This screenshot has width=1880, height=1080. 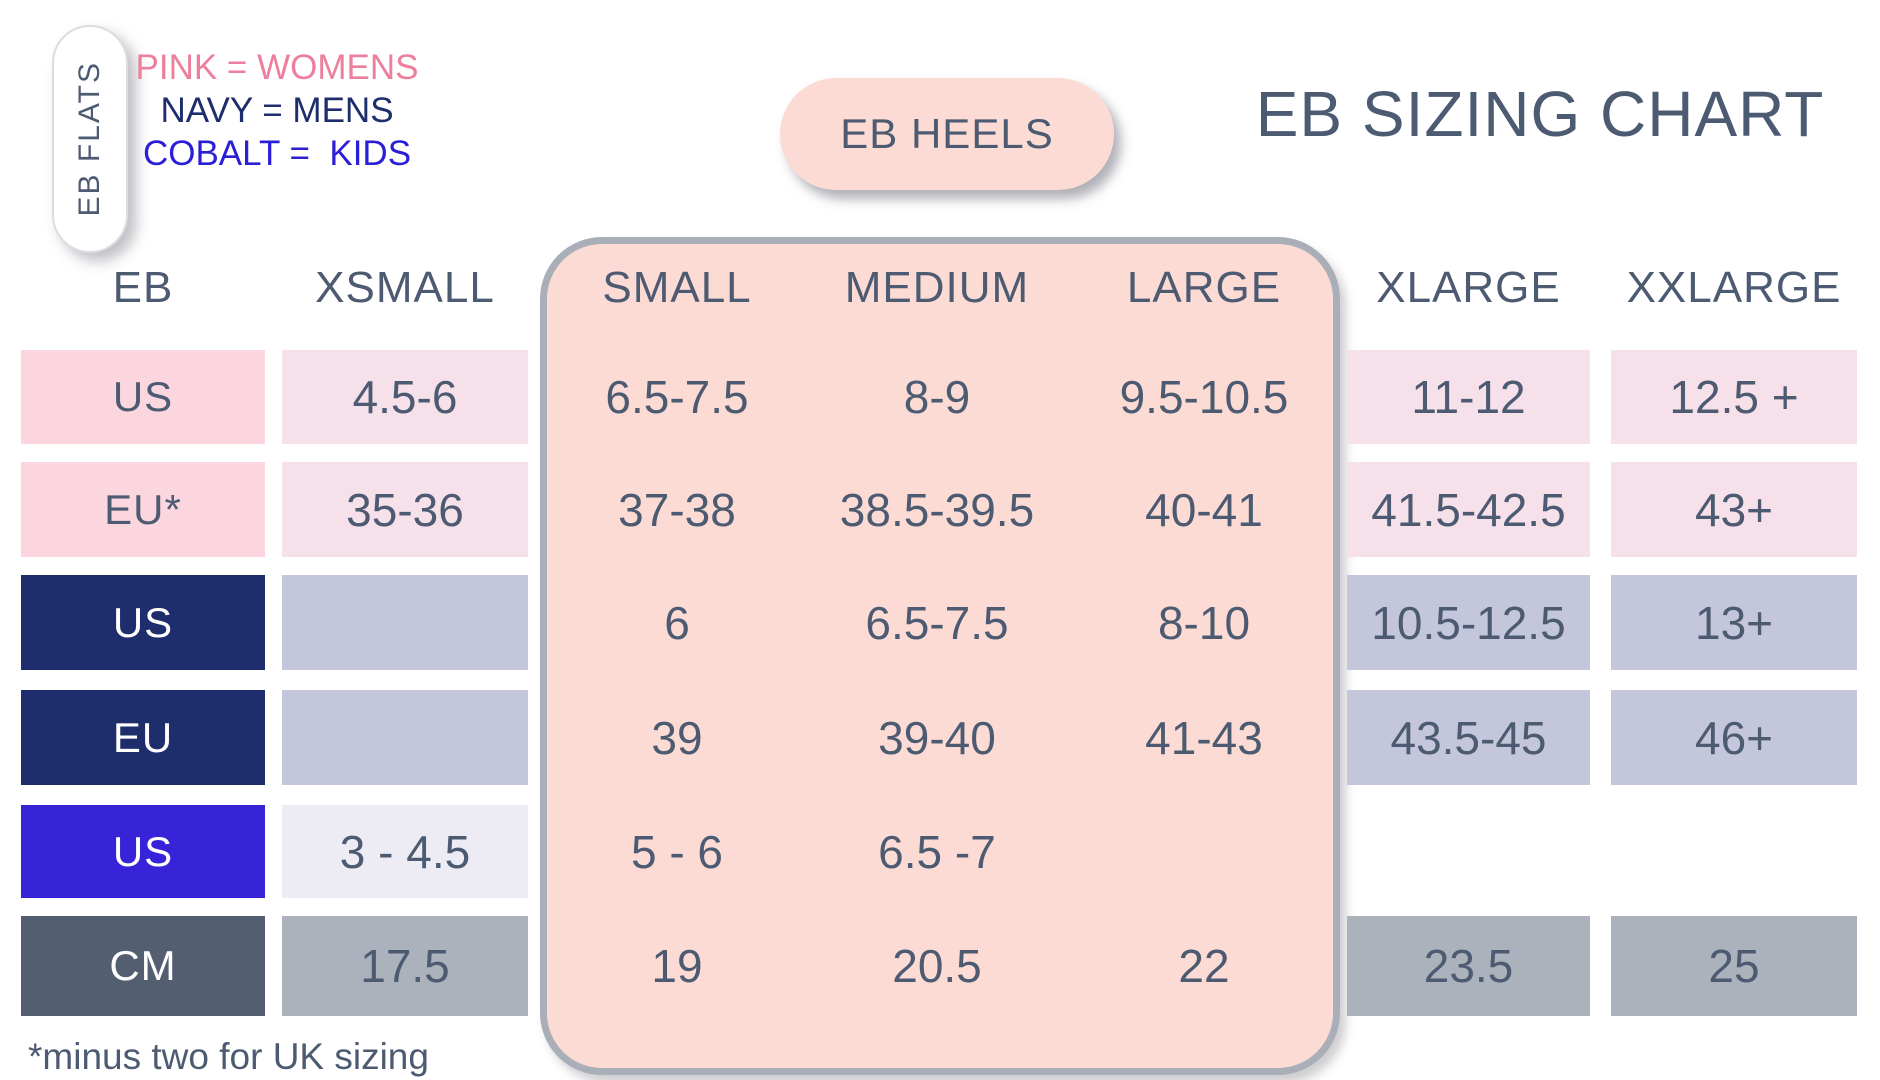 What do you see at coordinates (1468, 509) in the screenshot?
I see `size-cell: 41.5-42.5` at bounding box center [1468, 509].